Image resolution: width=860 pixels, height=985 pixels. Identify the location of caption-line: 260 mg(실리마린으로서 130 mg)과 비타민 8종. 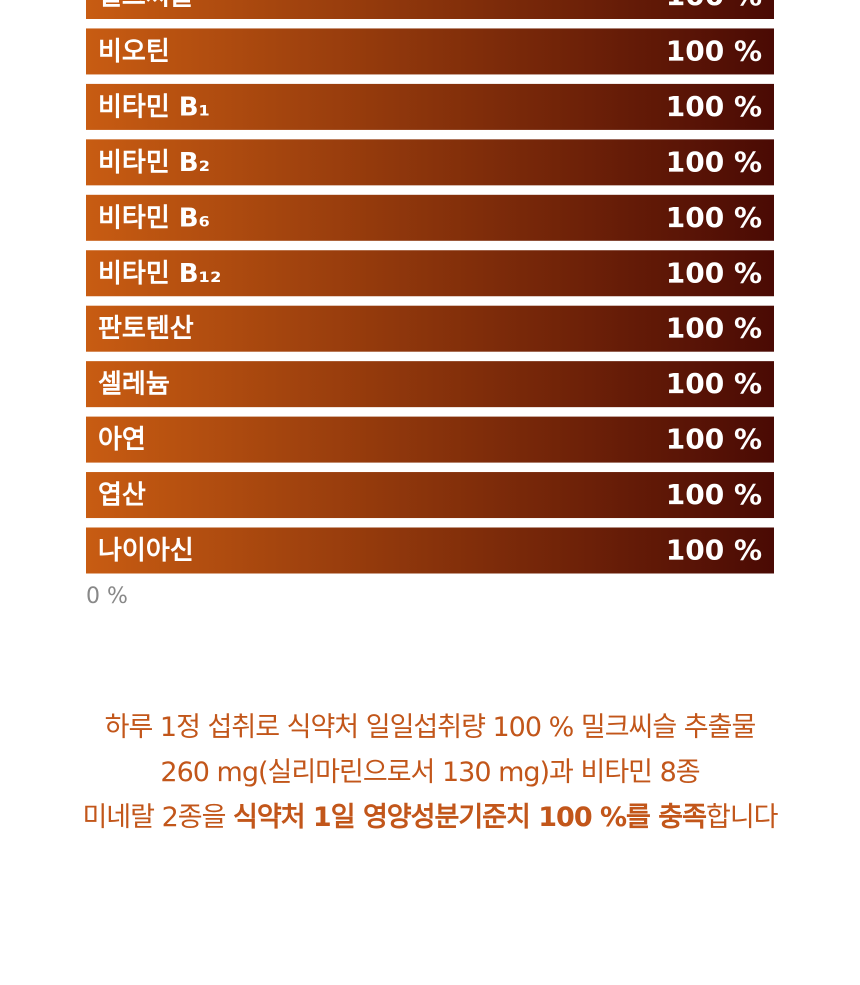
(430, 772).